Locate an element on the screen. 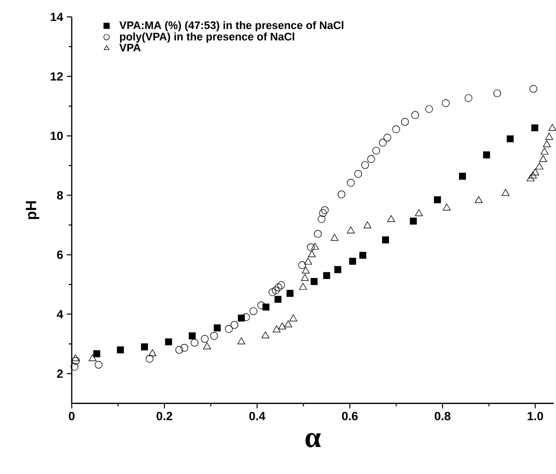 The height and width of the screenshot is (474, 556). y-tick-label: 14 is located at coordinates (57, 16).